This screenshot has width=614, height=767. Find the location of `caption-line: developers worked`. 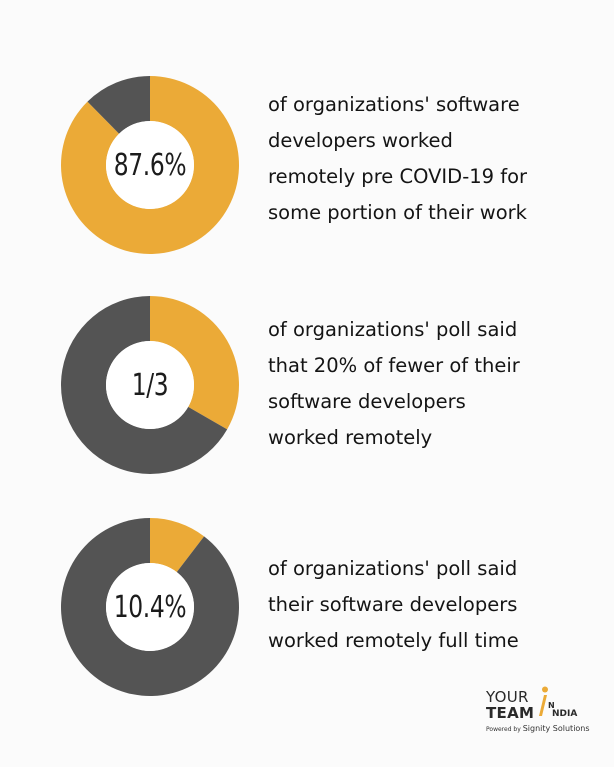

caption-line: developers worked is located at coordinates (360, 140).